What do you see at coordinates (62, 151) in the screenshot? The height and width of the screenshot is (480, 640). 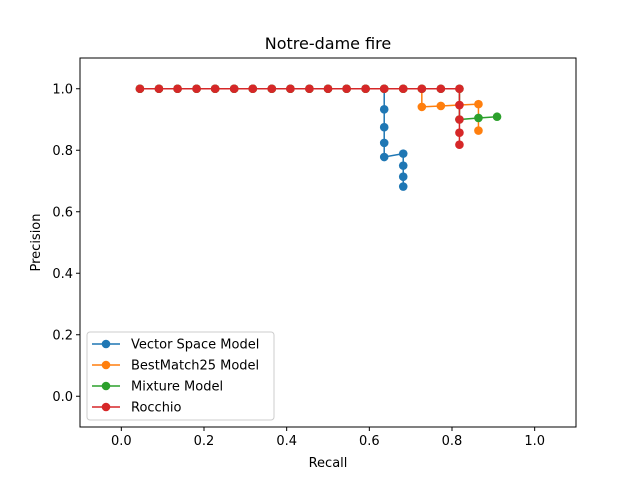 I see `y-tick-label: 0.8` at bounding box center [62, 151].